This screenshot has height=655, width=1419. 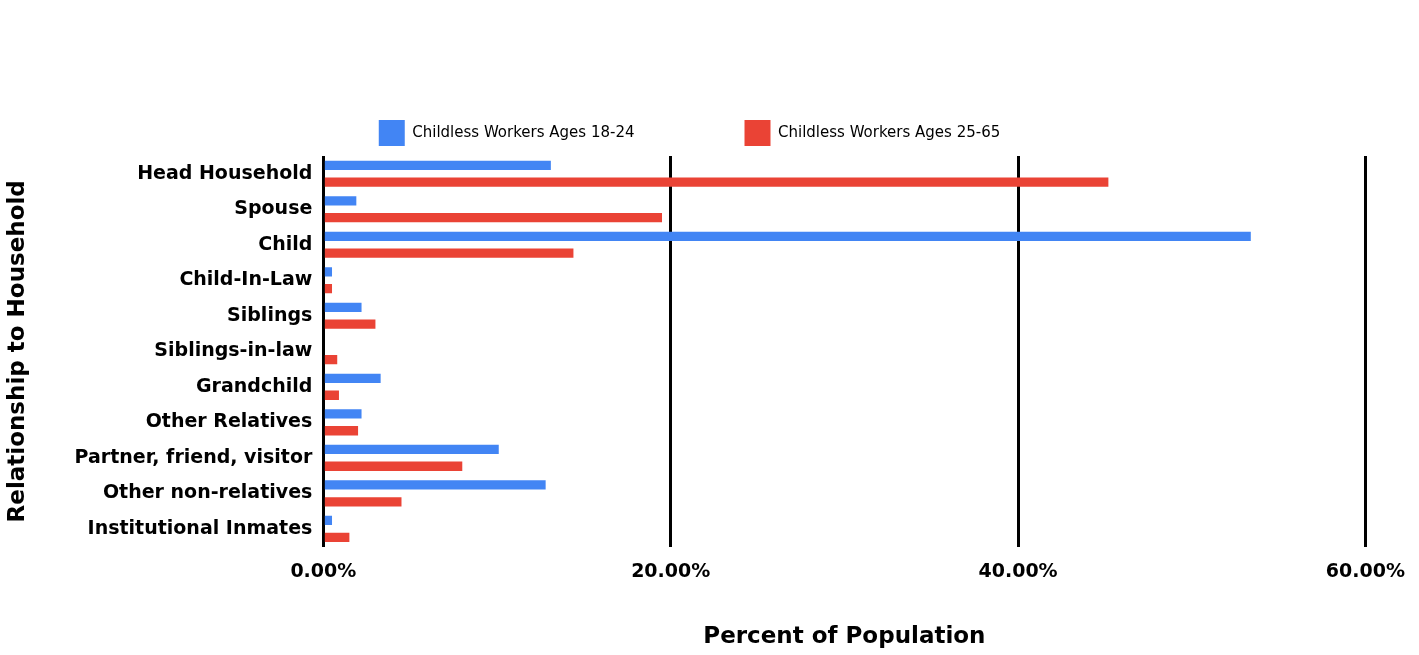 What do you see at coordinates (1365, 569) in the screenshot?
I see `x-tick-label: 60.00%` at bounding box center [1365, 569].